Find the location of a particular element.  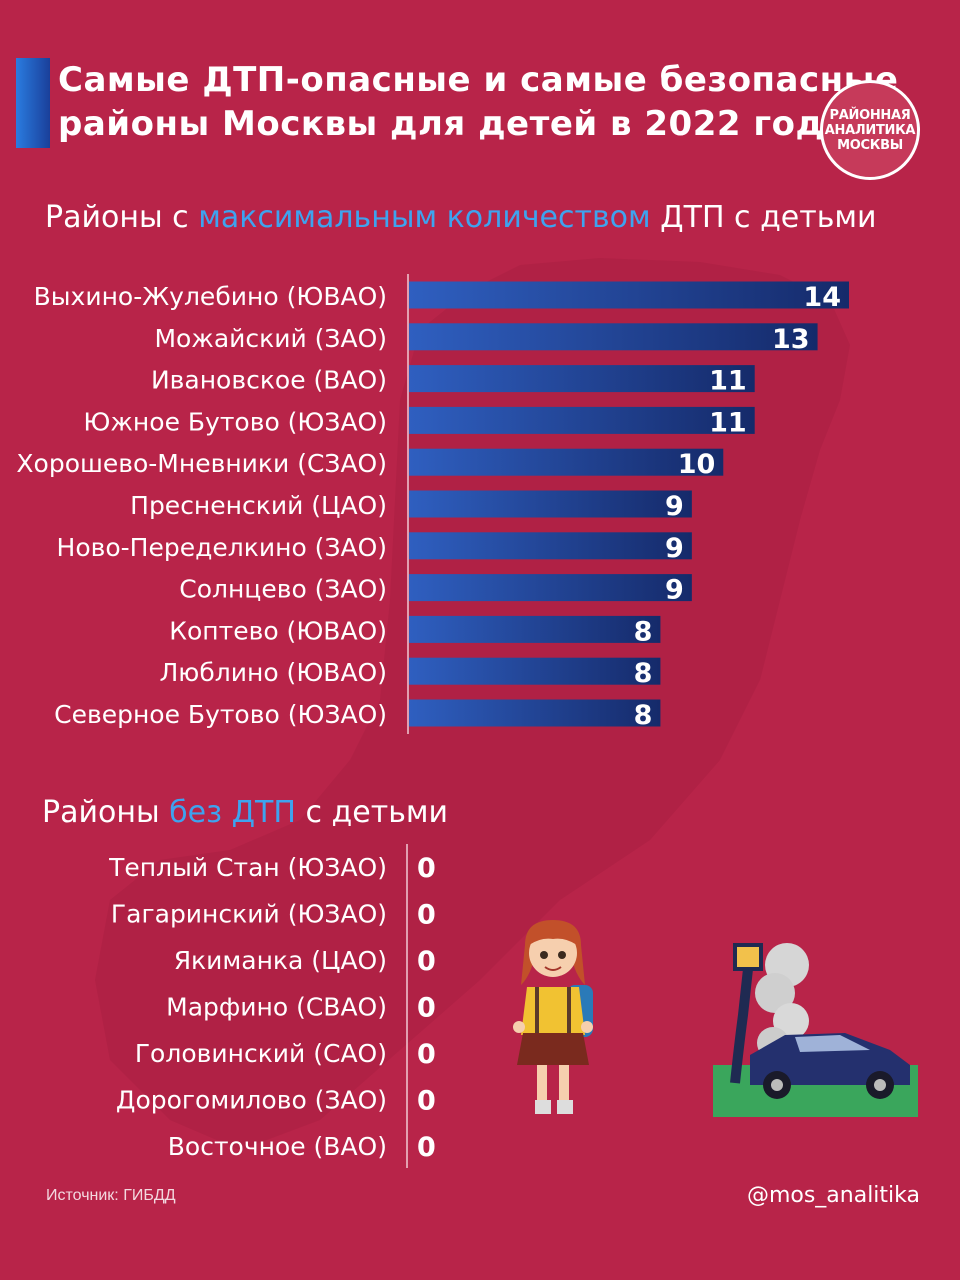

section-title-zero: Районы без ДТП с детьми is located at coordinates (245, 812).